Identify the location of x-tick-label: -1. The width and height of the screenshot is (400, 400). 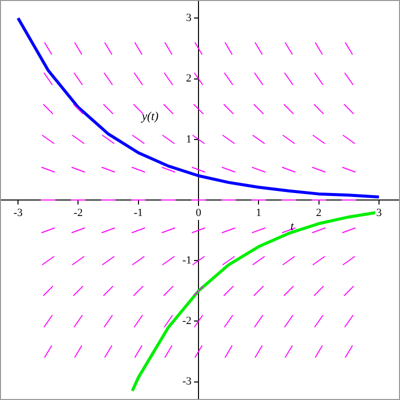
(138, 212).